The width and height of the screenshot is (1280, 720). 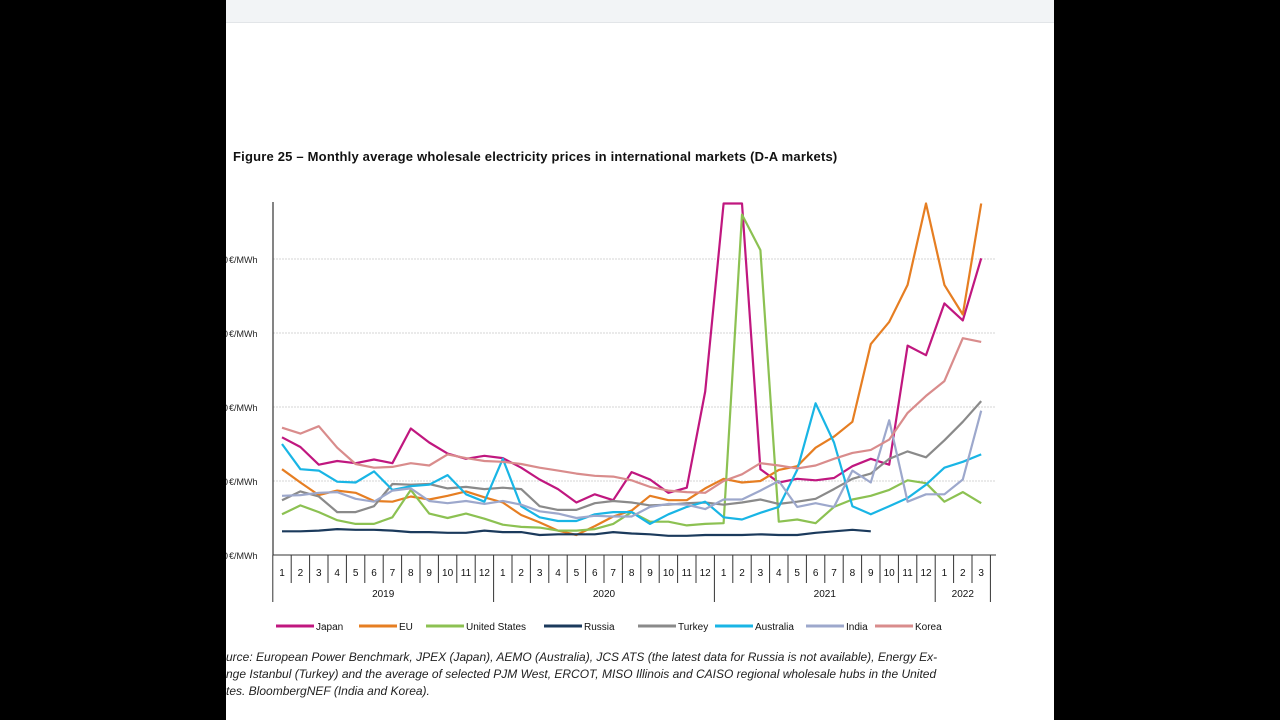 I want to click on series-line-turkey, so click(x=632, y=457).